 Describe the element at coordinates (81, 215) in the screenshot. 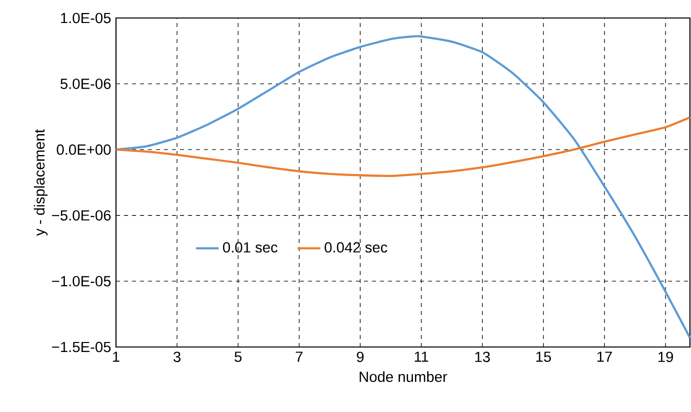

I see `y-tick-label: −5.0E-06` at that location.